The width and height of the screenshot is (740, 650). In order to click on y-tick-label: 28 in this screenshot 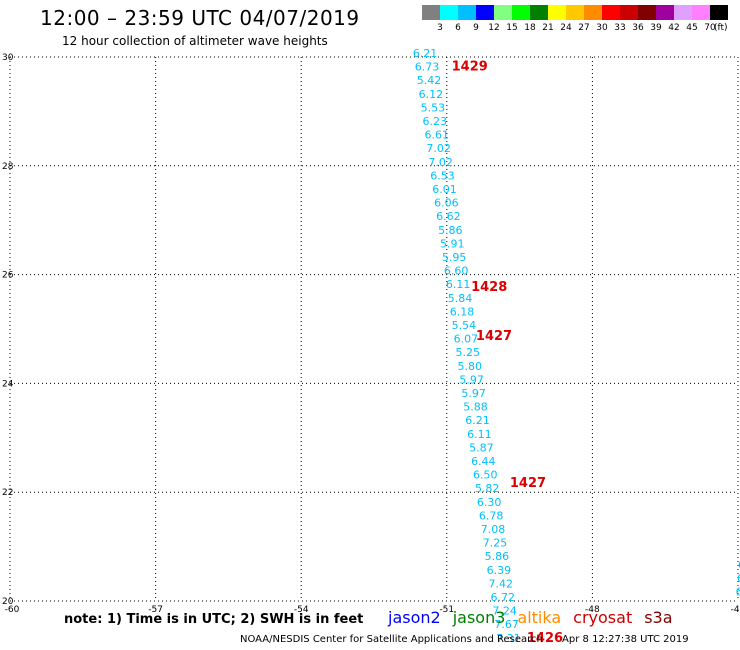, I will do `click(8, 167)`.